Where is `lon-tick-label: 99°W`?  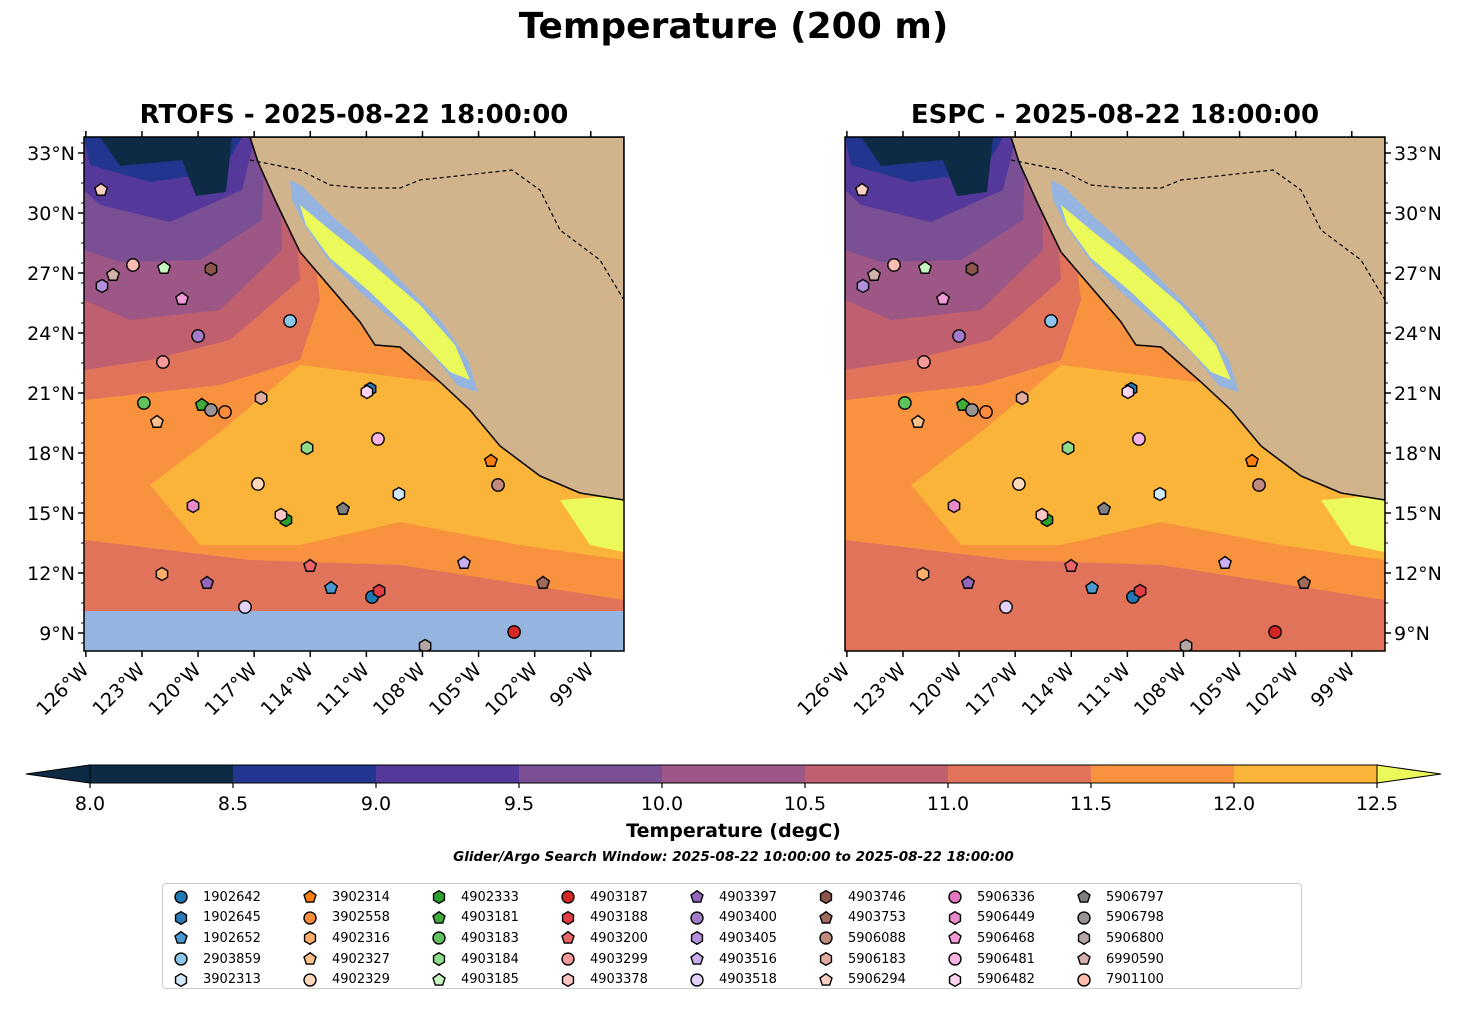 lon-tick-label: 99°W is located at coordinates (572, 685).